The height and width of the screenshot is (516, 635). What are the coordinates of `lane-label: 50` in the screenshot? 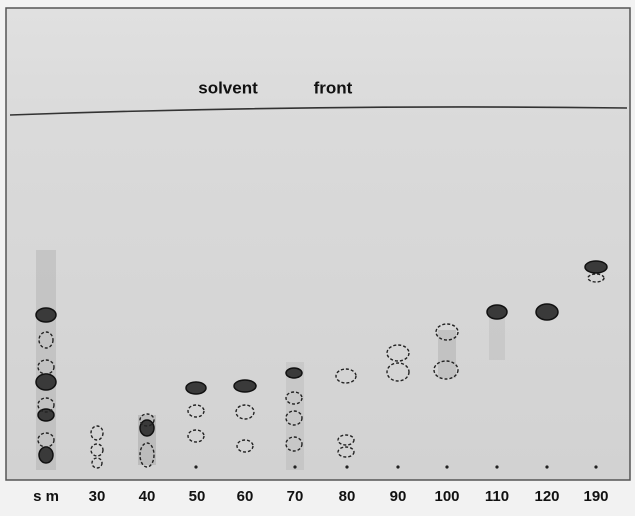 It's located at (197, 496).